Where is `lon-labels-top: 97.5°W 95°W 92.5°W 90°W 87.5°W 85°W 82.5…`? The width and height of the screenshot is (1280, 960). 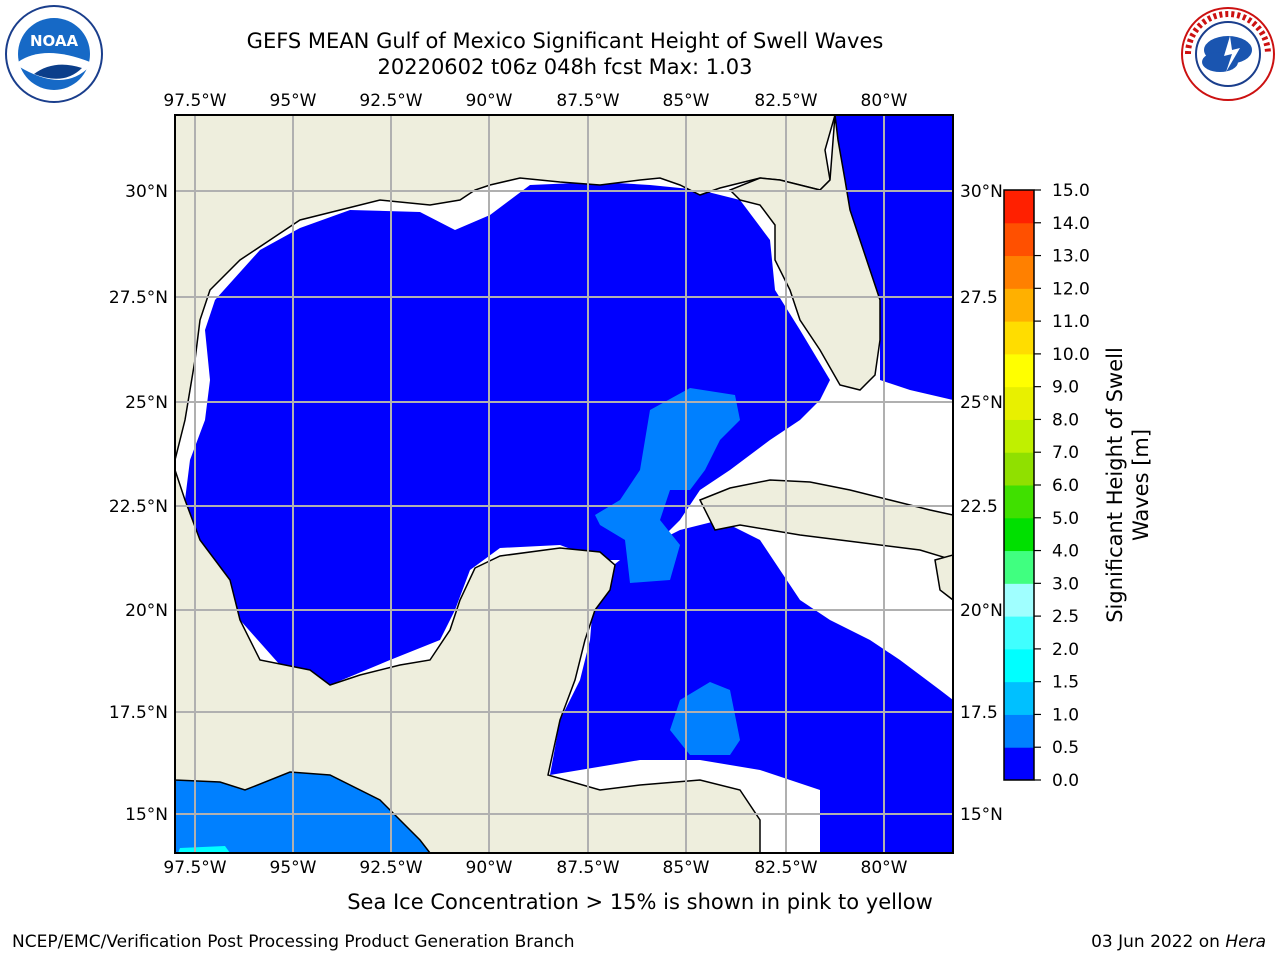 lon-labels-top: 97.5°W 95°W 92.5°W 90°W 87.5°W 85°W 82.5… is located at coordinates (535, 101).